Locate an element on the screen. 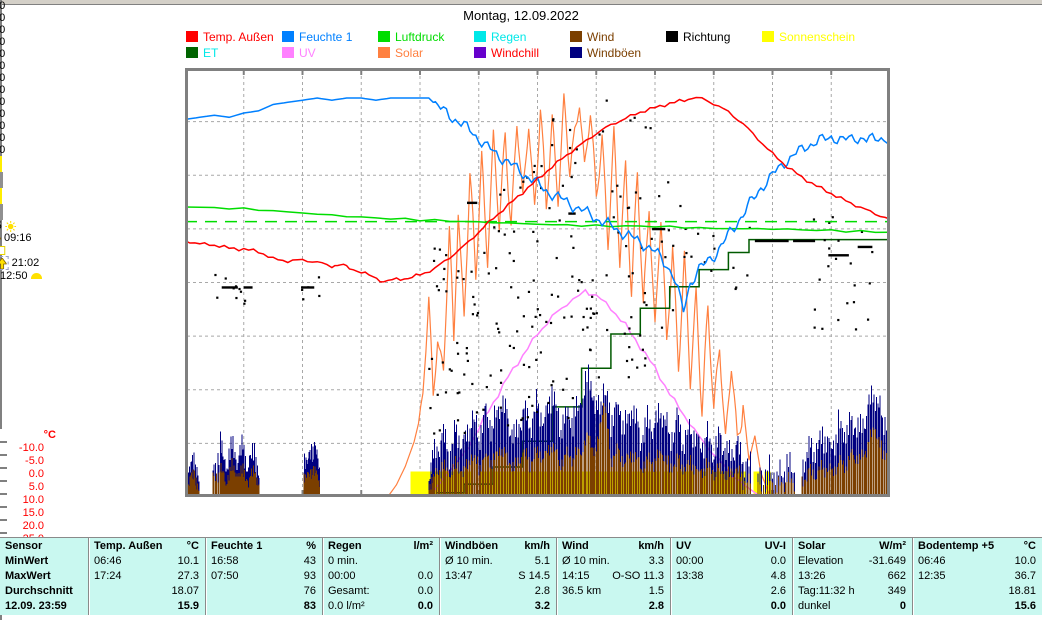 The width and height of the screenshot is (1042, 620). event-tick-sunset is located at coordinates (1, 196).